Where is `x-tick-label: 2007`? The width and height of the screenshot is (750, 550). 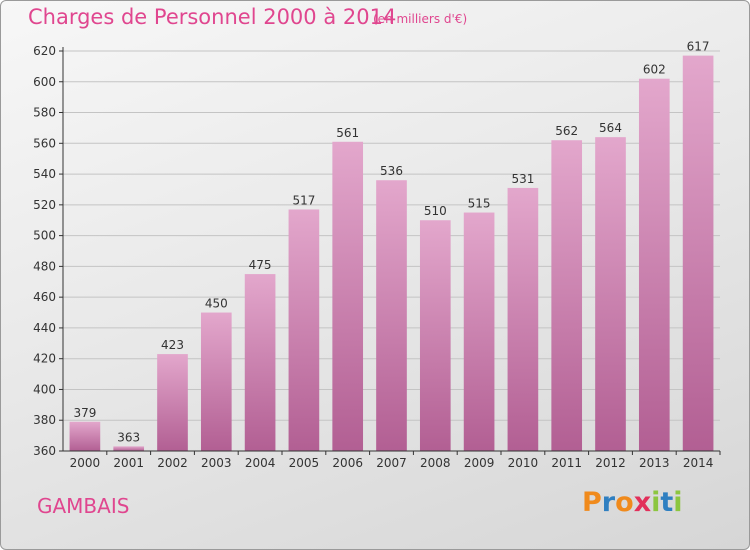 x-tick-label: 2007 is located at coordinates (391, 463).